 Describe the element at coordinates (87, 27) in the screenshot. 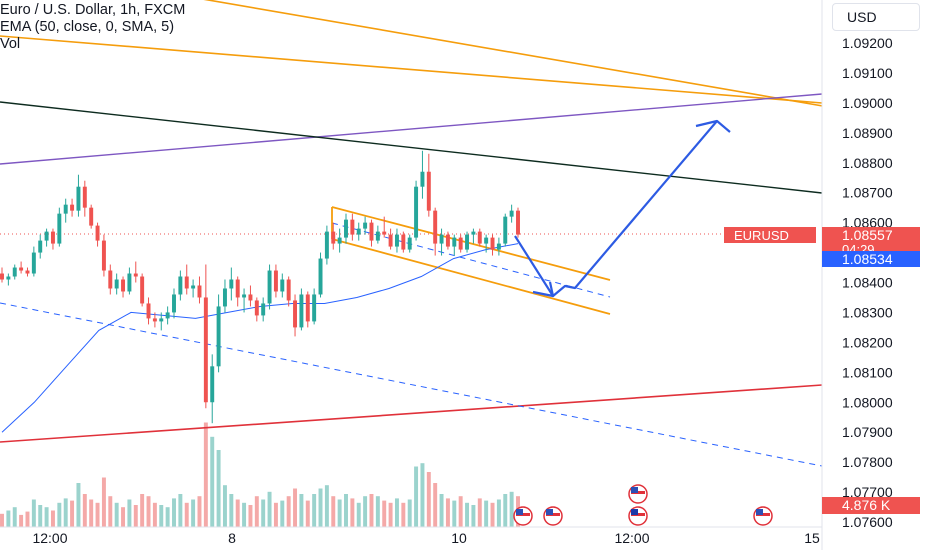

I see `ema-indicator-label: EMA (50, close, 0, SMA, 5)` at that location.